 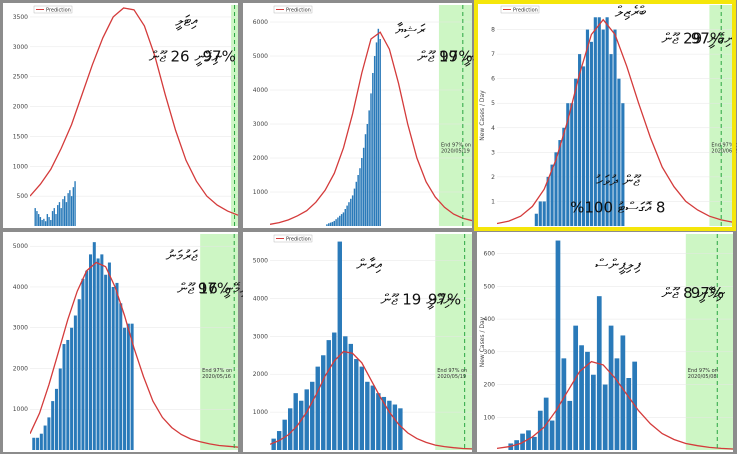 I want to click on overlay-text: ނިމޭނީ 19 ޖޫން, so click(x=417, y=300).